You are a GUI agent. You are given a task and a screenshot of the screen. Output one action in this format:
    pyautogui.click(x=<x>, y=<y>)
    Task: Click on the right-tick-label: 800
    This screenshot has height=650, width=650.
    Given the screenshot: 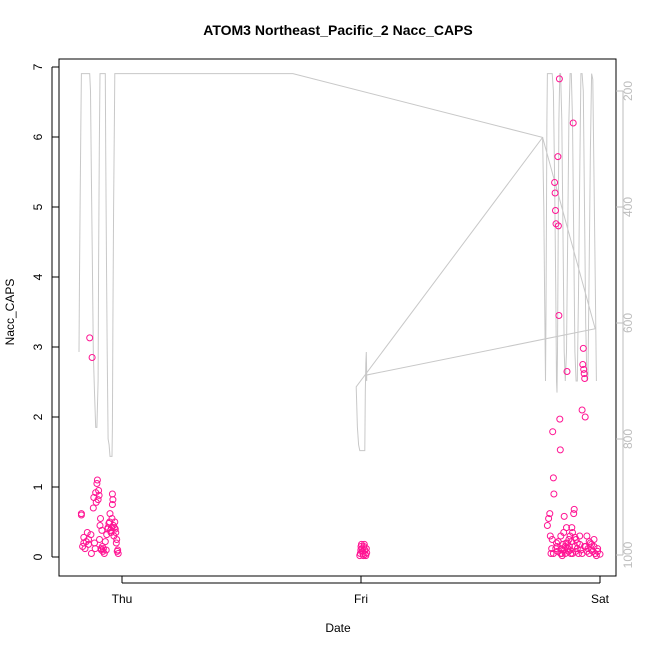 What is the action you would take?
    pyautogui.click(x=628, y=439)
    